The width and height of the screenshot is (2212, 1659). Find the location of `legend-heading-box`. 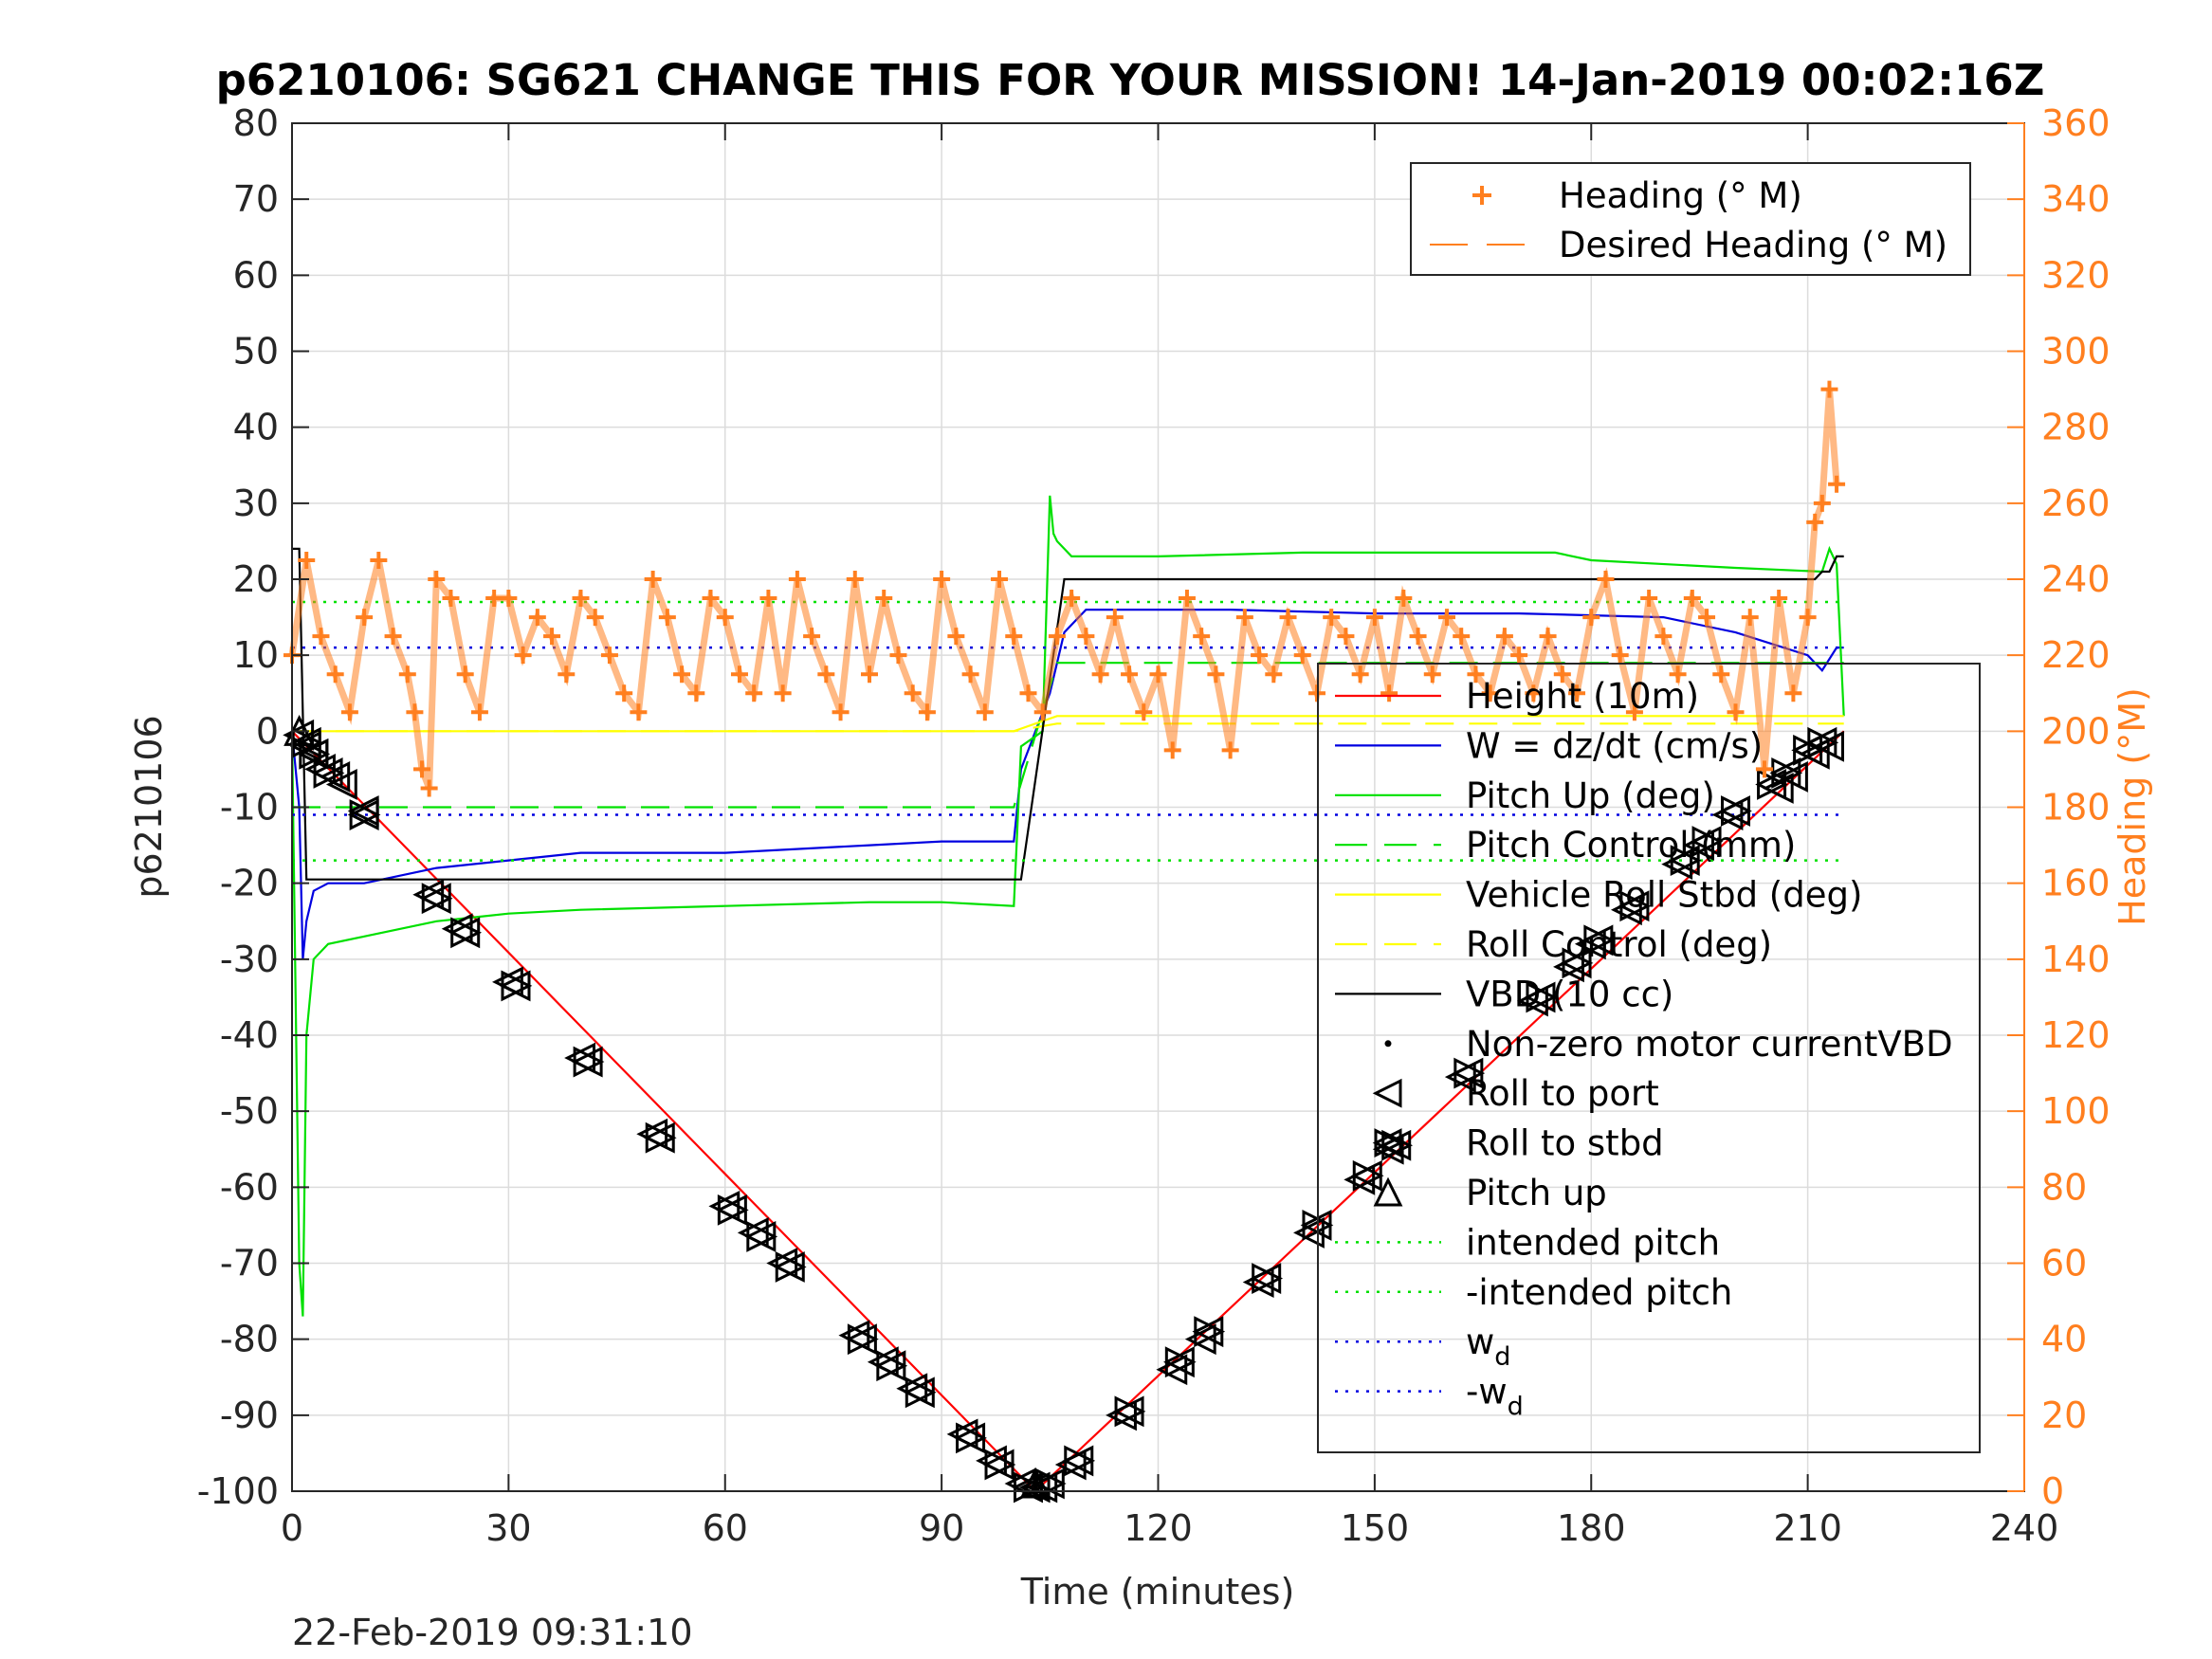

legend-heading-box is located at coordinates (1690, 219).